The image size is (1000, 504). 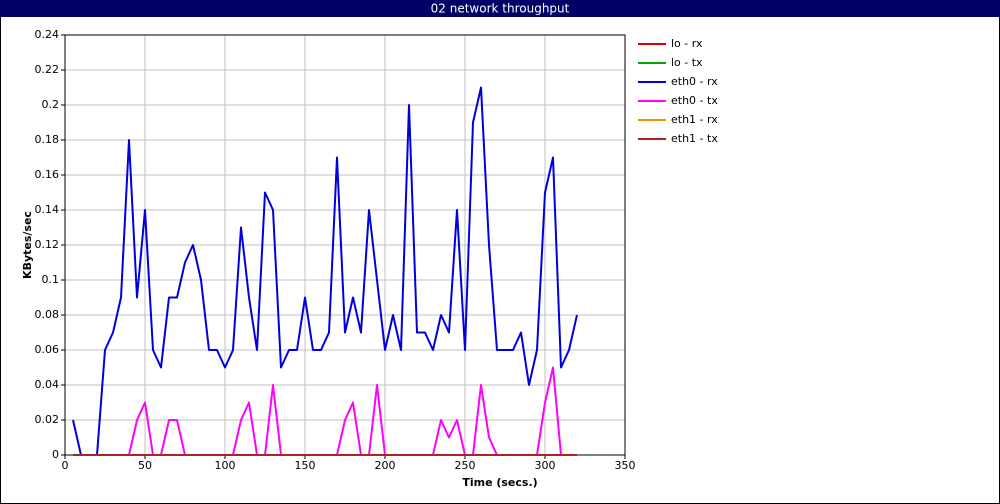 What do you see at coordinates (687, 62) in the screenshot?
I see `legend-label: lo - tx` at bounding box center [687, 62].